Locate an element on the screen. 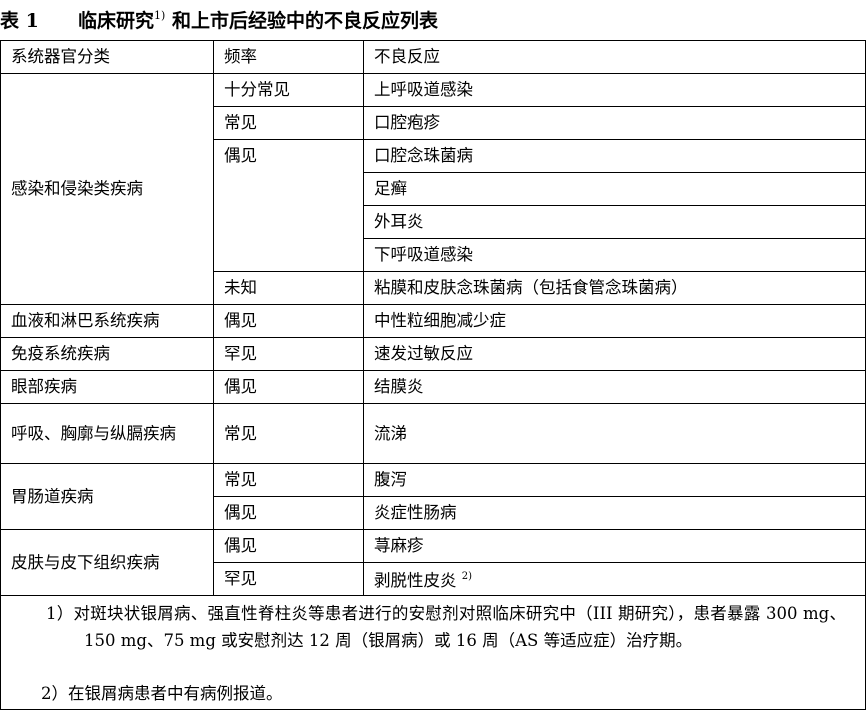 Image resolution: width=867 pixels, height=711 pixels. reaction-cell: 上呼吸道感染 is located at coordinates (614, 90).